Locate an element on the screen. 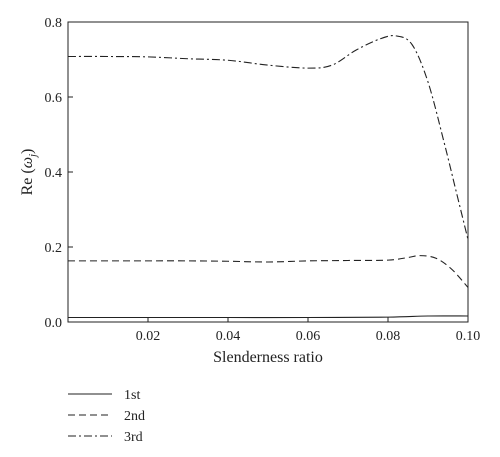  x-tick-label: 0.08 is located at coordinates (388, 336).